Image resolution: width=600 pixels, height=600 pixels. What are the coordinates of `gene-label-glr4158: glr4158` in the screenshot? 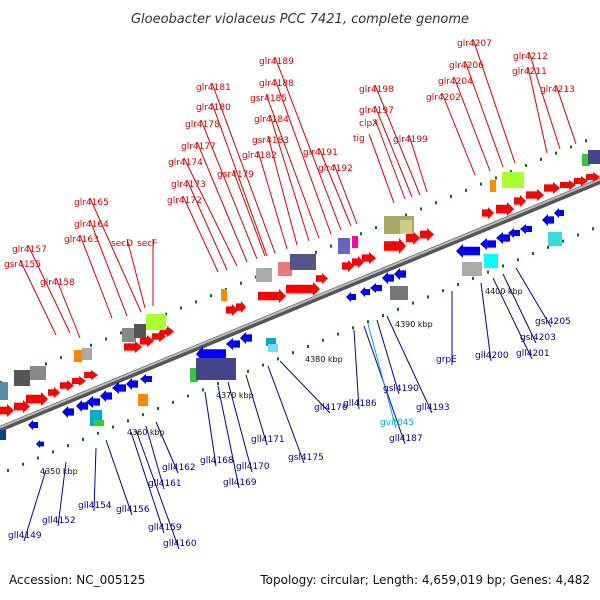 It's located at (57, 283).